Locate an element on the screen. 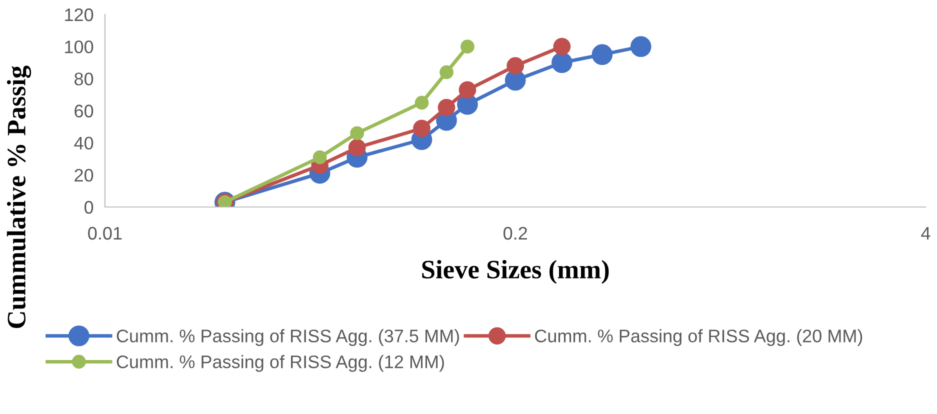  y-tick-label: 0 is located at coordinates (89, 207).